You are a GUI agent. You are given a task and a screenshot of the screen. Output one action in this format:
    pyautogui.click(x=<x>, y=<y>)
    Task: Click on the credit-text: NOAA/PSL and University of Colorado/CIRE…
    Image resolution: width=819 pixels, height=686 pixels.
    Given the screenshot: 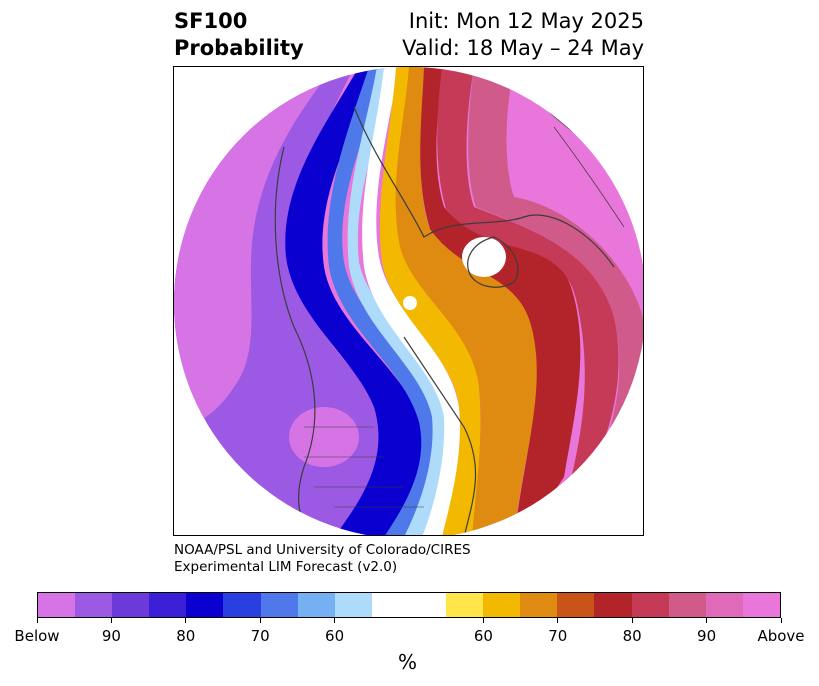 What is the action you would take?
    pyautogui.click(x=322, y=559)
    